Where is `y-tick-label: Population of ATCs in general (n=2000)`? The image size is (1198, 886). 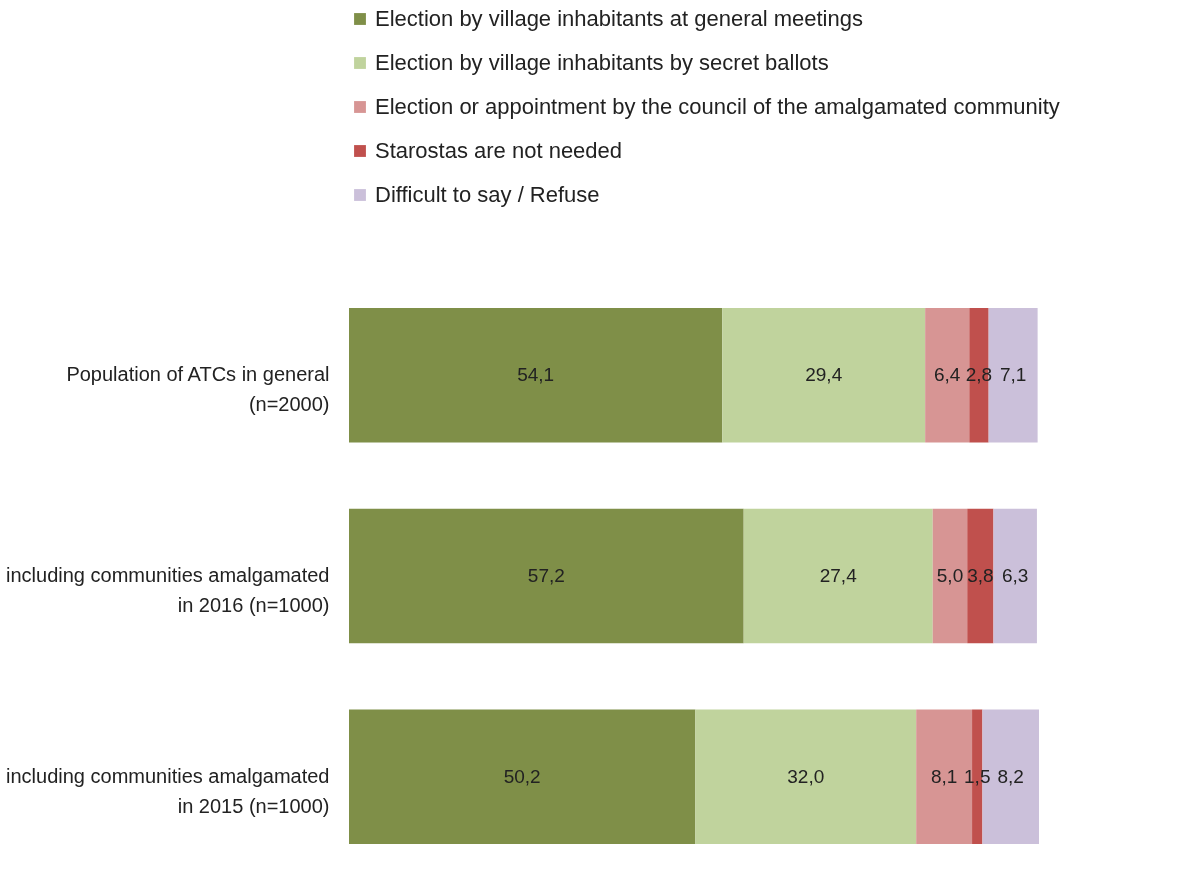 y-tick-label: Population of ATCs in general (n=2000) is located at coordinates (198, 389).